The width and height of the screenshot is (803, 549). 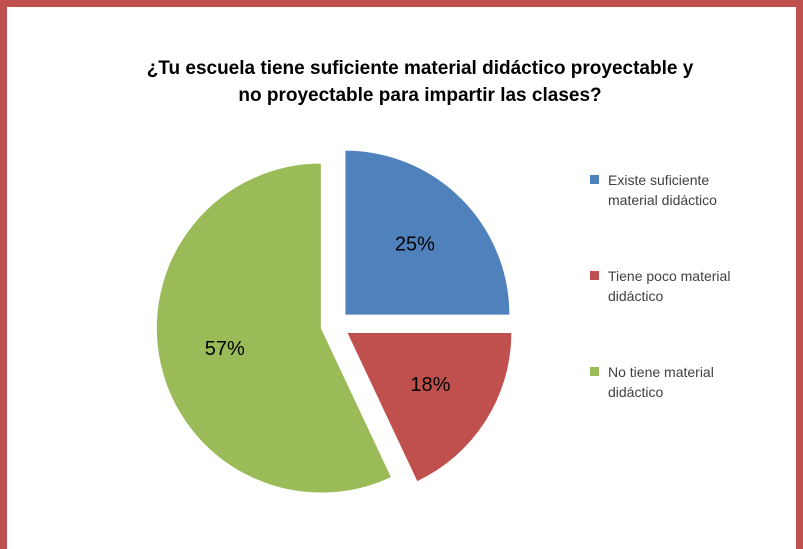 I want to click on legend-label: Tiene poco material didáctico, so click(x=669, y=286).